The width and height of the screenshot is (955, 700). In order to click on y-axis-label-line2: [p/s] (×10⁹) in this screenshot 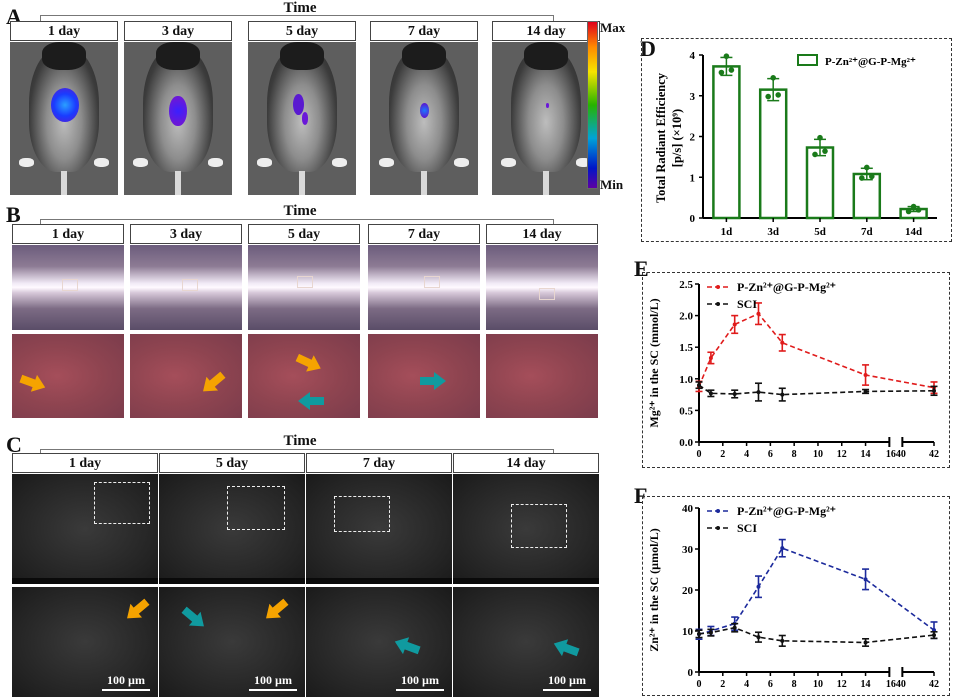, I will do `click(677, 138)`.